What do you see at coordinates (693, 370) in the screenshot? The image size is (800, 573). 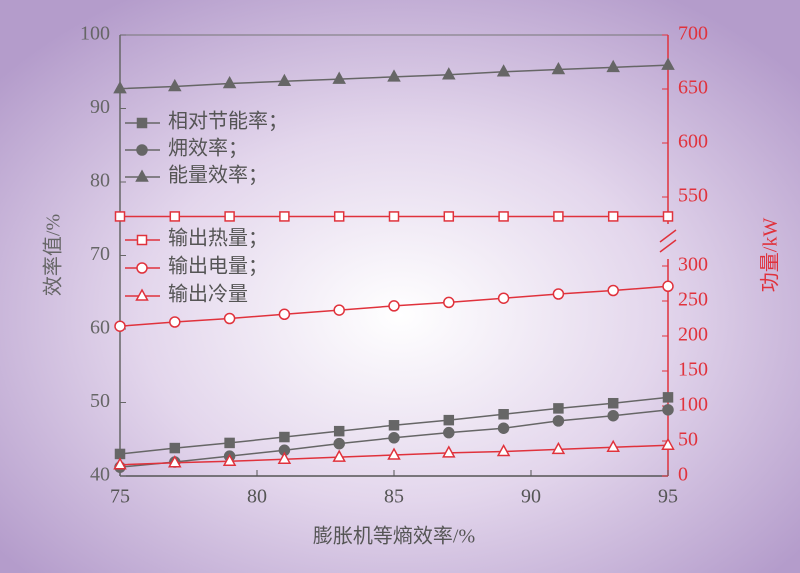 I see `y2-tick-label: 150` at bounding box center [693, 370].